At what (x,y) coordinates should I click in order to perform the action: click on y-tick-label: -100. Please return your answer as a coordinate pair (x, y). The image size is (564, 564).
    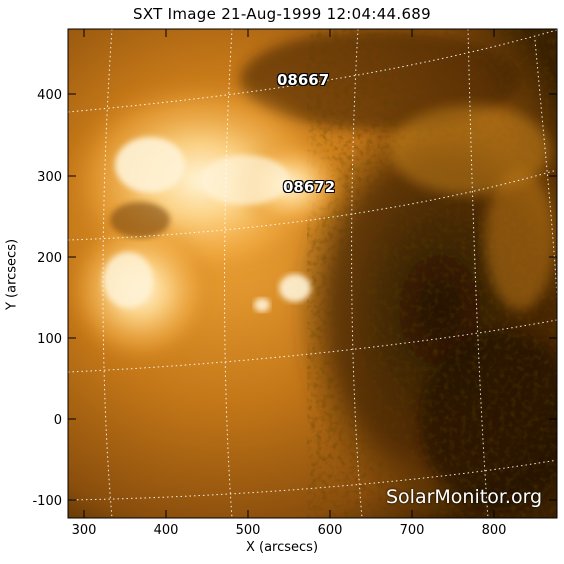
    Looking at the image, I should click on (47, 501).